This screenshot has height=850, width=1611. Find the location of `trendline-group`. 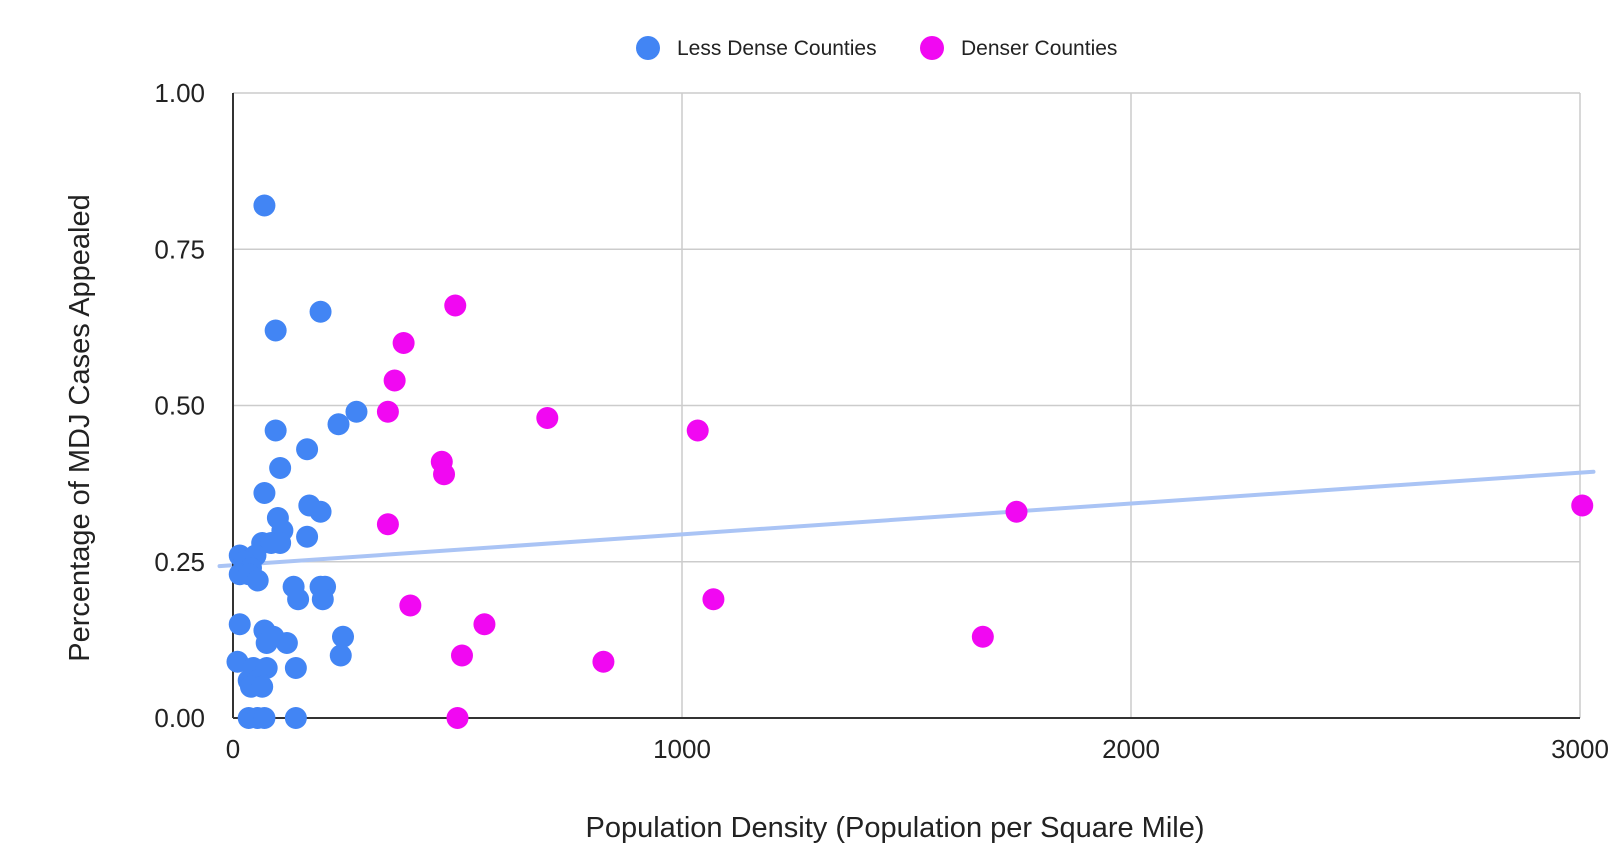

trendline-group is located at coordinates (906, 519).